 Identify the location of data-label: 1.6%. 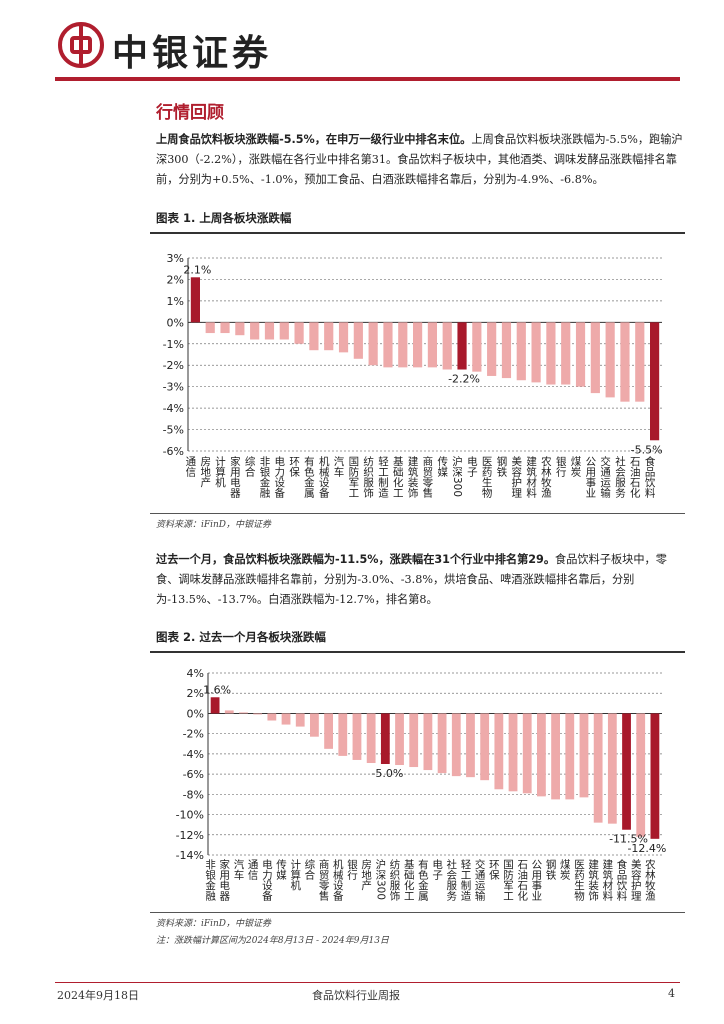
(217, 689).